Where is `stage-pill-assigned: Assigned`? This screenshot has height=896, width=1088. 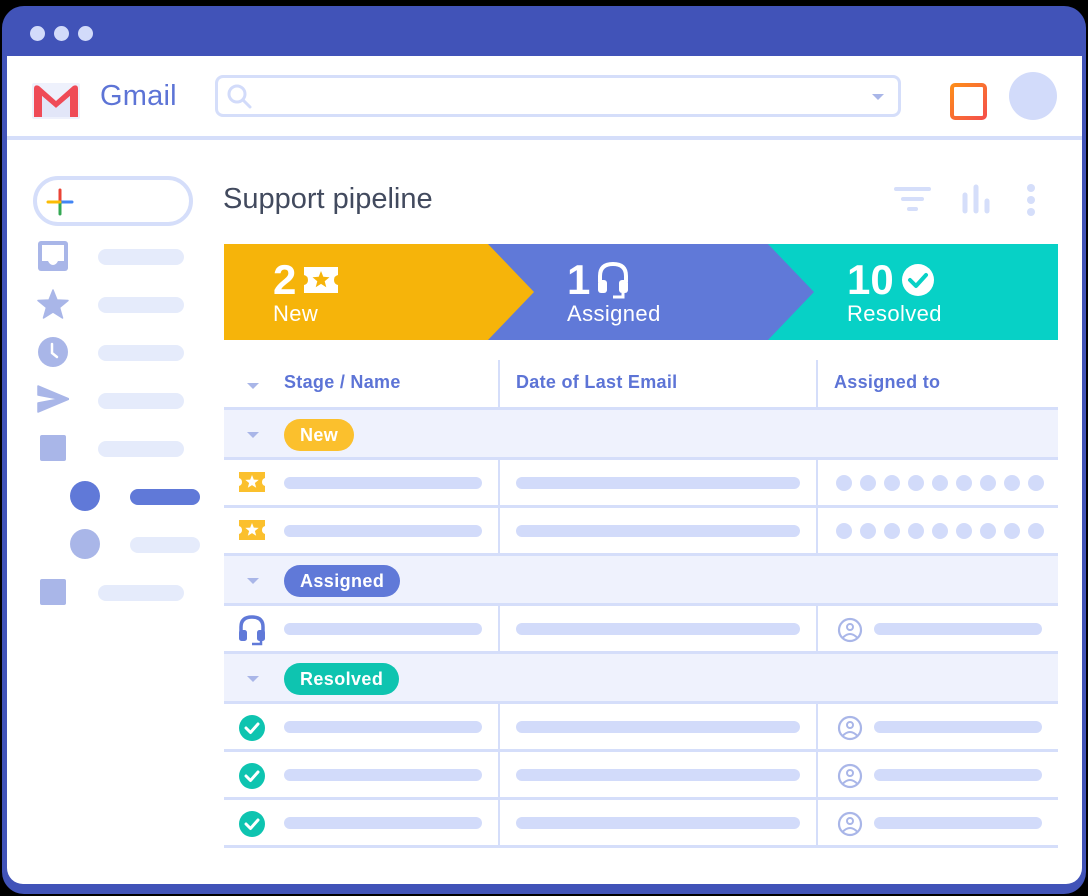 stage-pill-assigned: Assigned is located at coordinates (342, 581).